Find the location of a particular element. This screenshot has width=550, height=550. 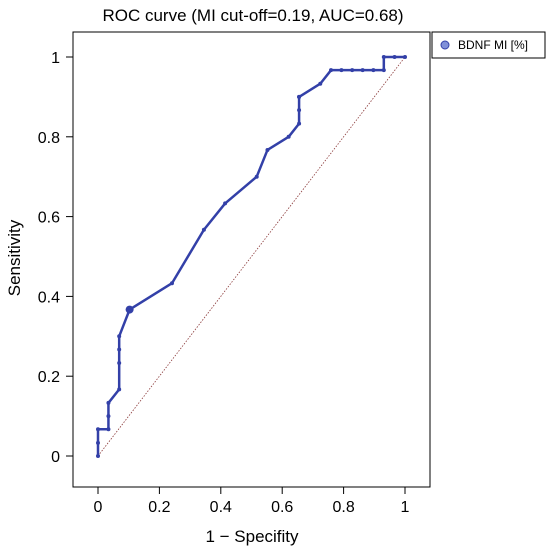

x-tick-label: 1 is located at coordinates (405, 507).